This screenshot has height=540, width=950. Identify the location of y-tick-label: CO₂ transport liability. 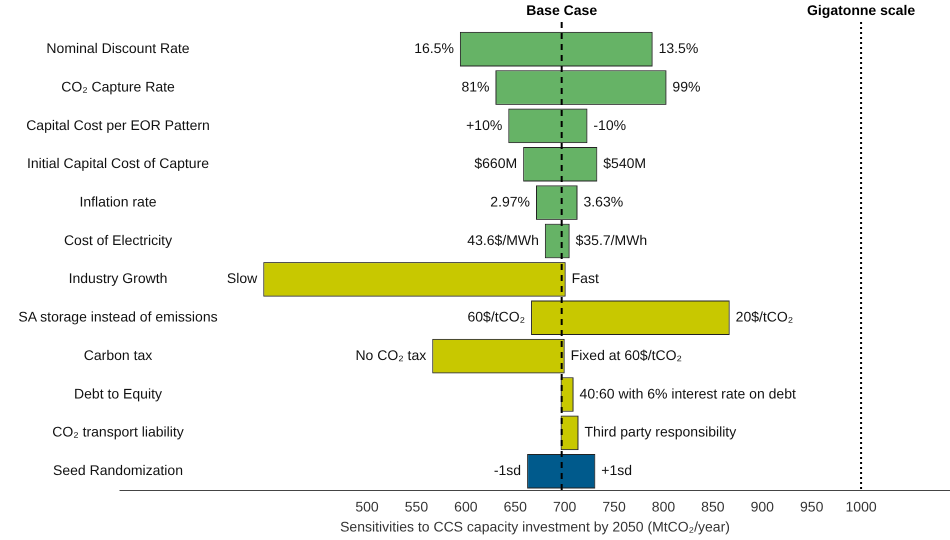
(118, 432).